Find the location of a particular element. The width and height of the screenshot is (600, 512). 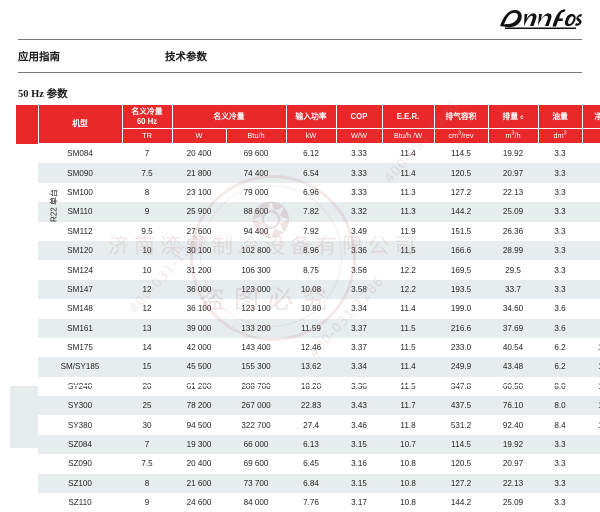

unit-m-tail: /h is located at coordinates (517, 135).